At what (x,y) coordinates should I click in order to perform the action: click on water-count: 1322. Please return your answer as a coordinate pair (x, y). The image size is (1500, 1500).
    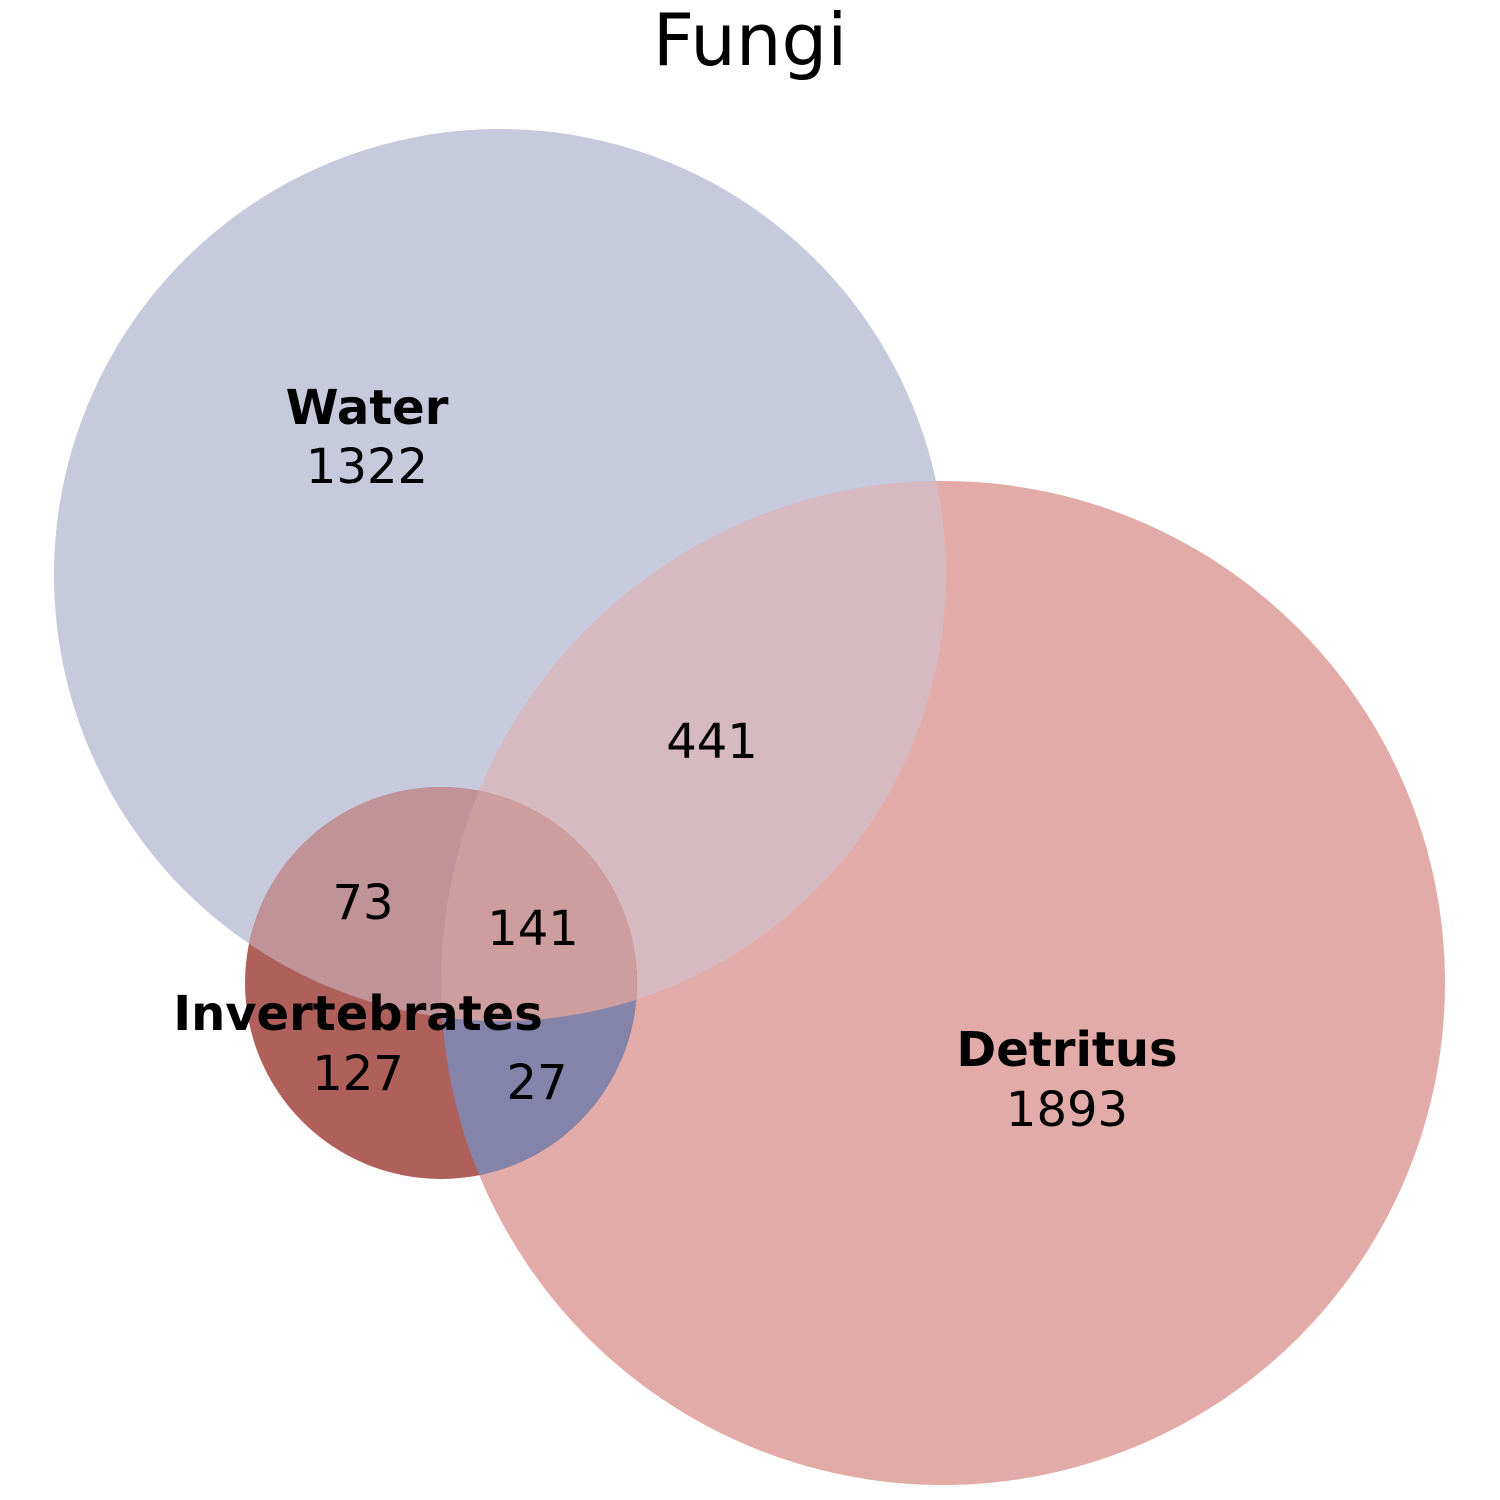
    Looking at the image, I should click on (367, 467).